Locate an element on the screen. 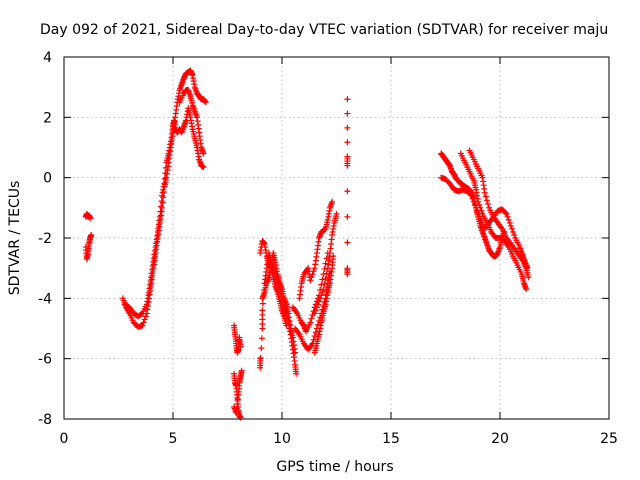 Image resolution: width=640 pixels, height=480 pixels. y-tick-label: 4 is located at coordinates (47, 58).